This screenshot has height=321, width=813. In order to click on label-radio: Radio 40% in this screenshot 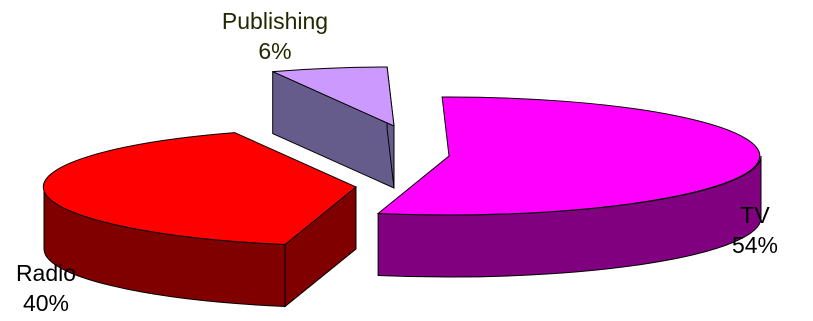, I will do `click(46, 288)`.